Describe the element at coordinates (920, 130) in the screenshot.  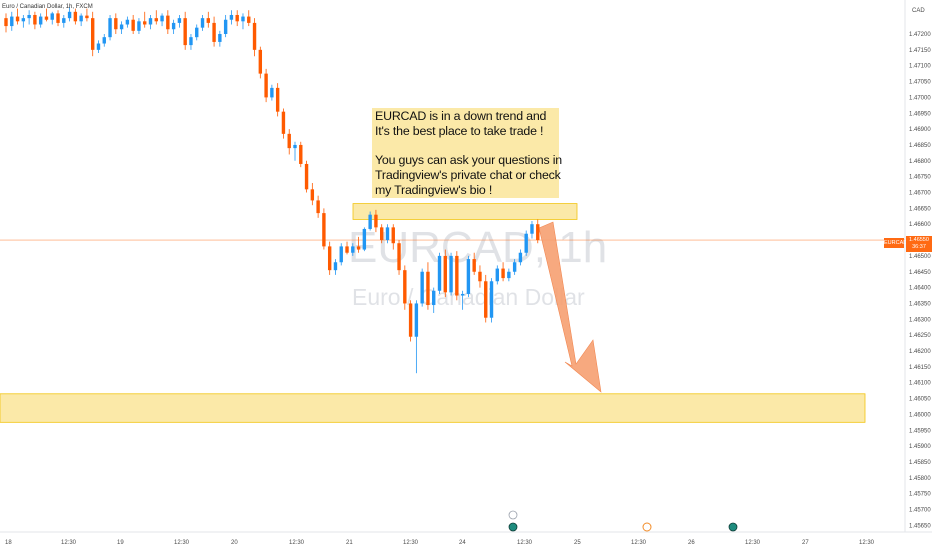
I see `y-tick-label: 1.46900` at that location.